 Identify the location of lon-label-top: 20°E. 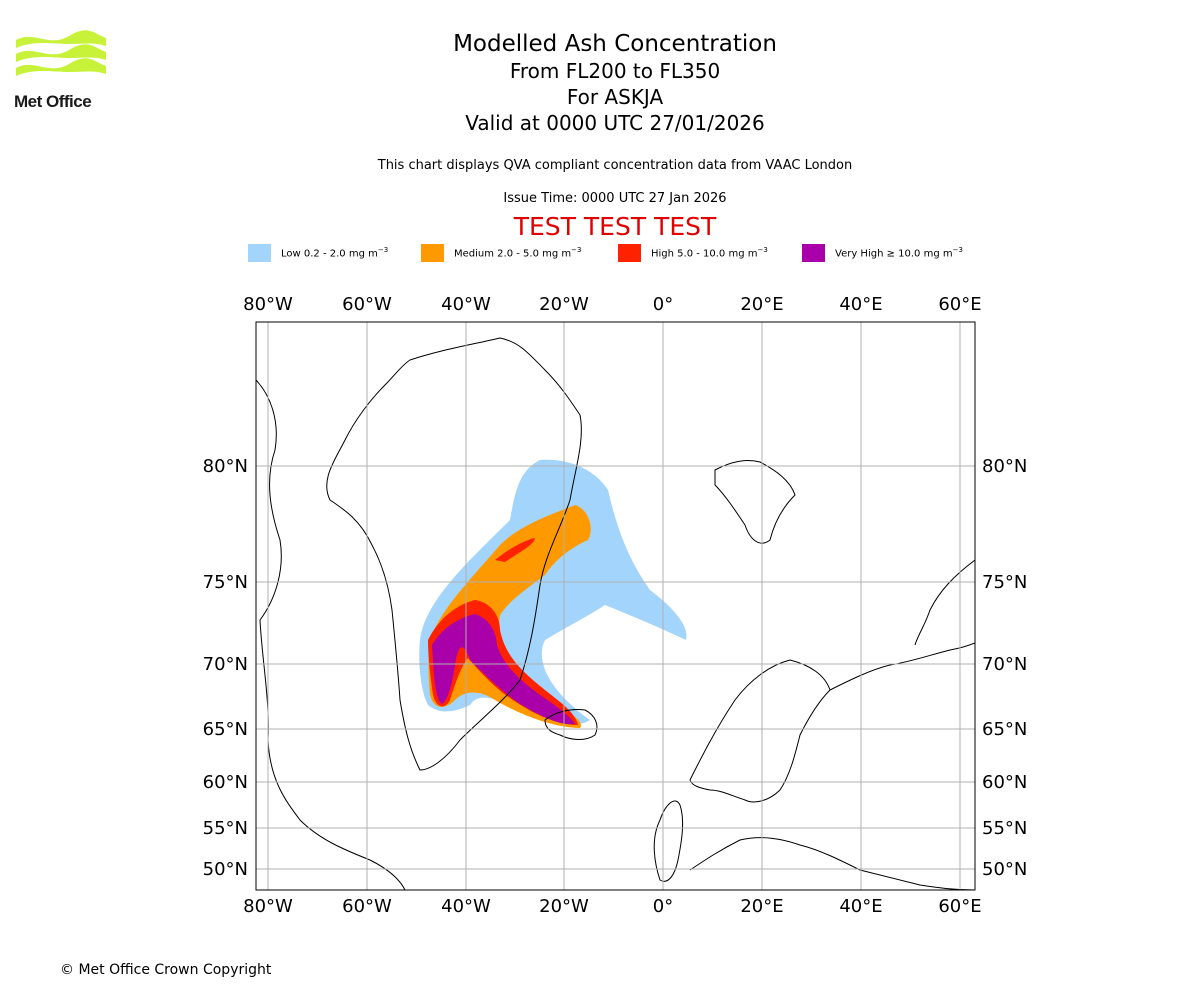
(761, 304).